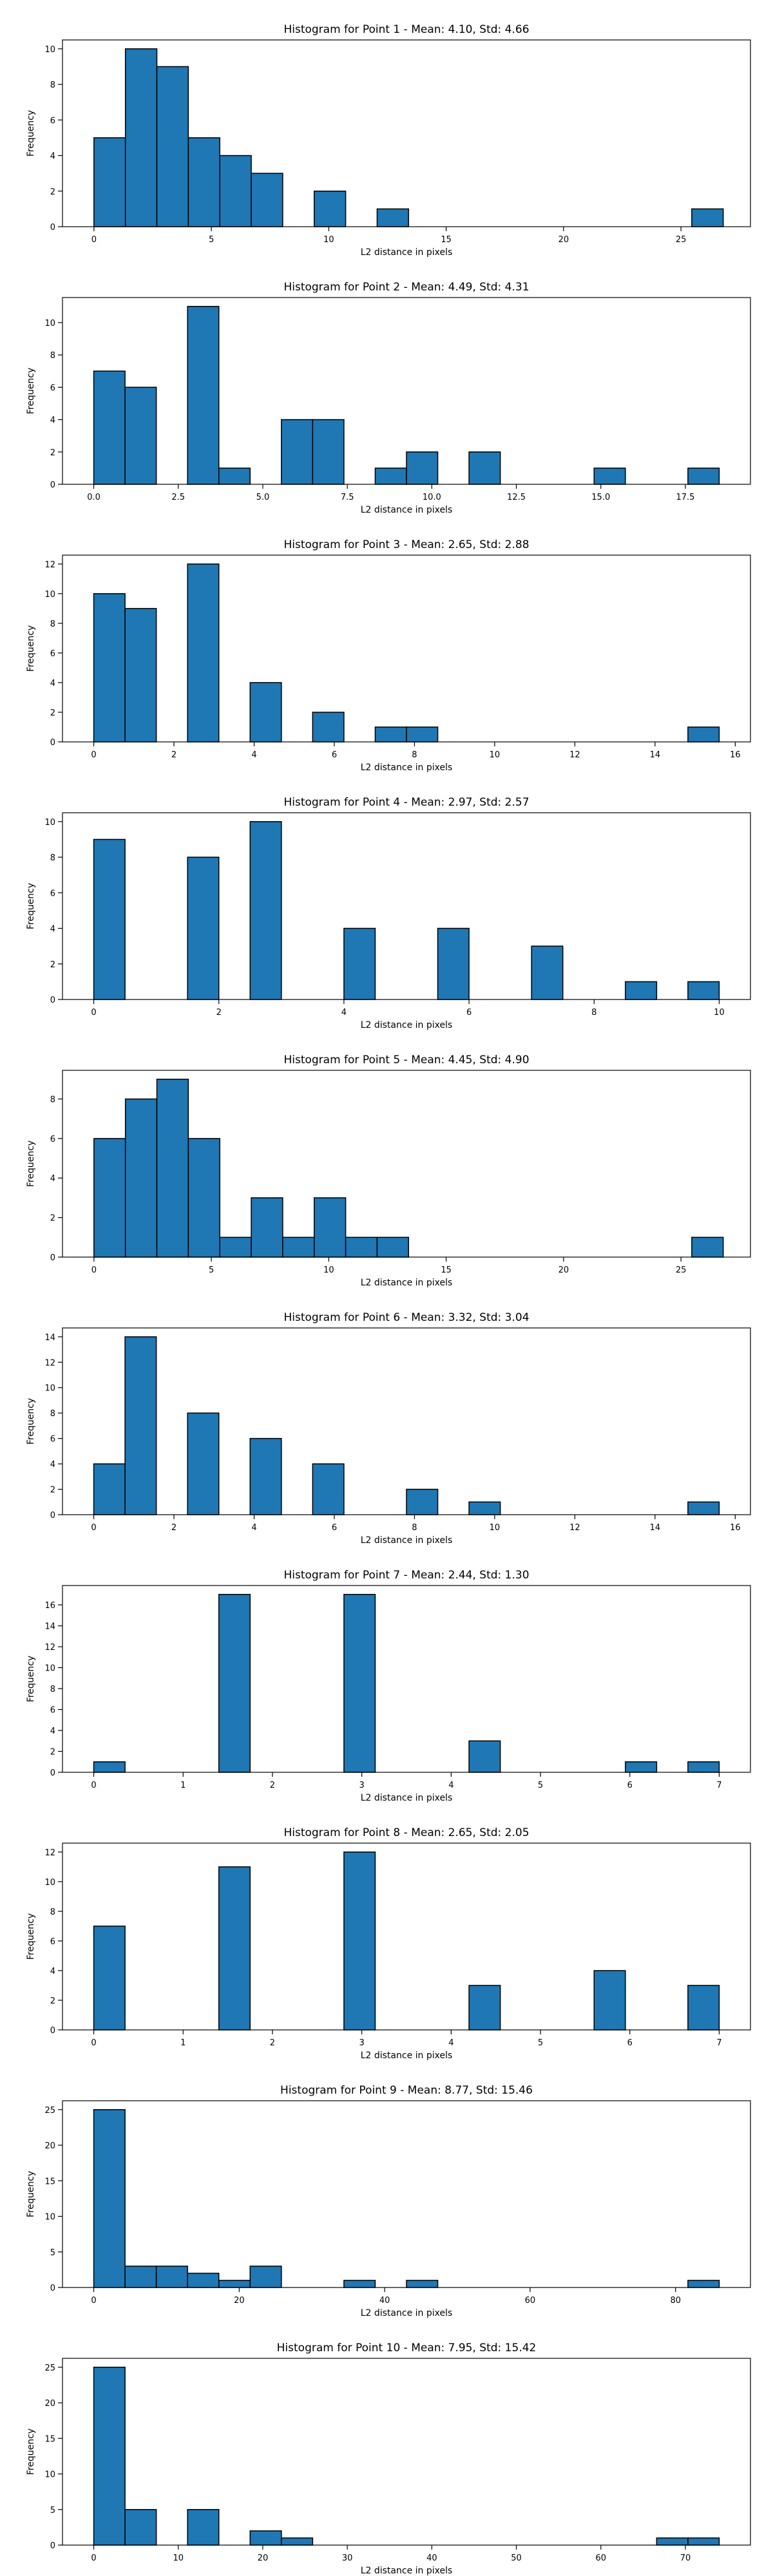 This screenshot has width=773, height=2576. What do you see at coordinates (178, 497) in the screenshot?
I see `x-tick-label: 2.5` at bounding box center [178, 497].